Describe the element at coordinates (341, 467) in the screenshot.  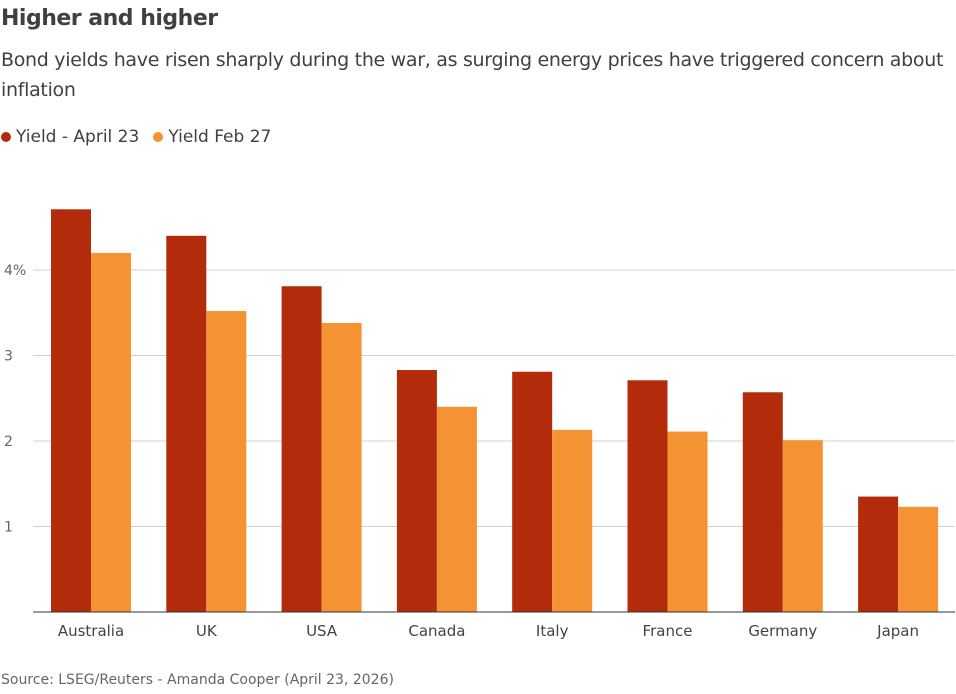
I see `bar-usa-feb` at that location.